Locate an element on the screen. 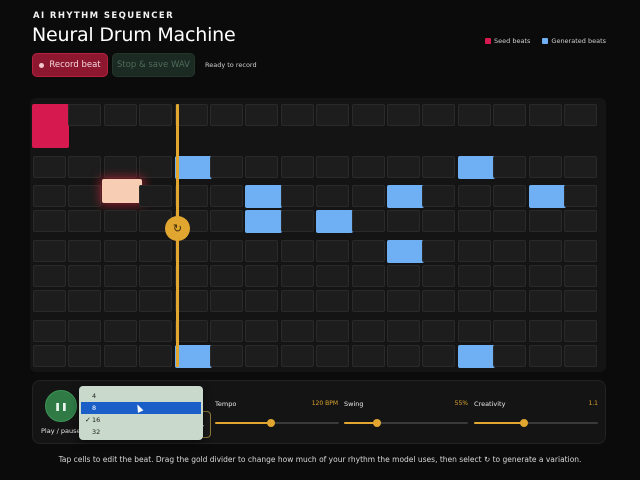 The image size is (640, 480). tempo-slider is located at coordinates (277, 423).